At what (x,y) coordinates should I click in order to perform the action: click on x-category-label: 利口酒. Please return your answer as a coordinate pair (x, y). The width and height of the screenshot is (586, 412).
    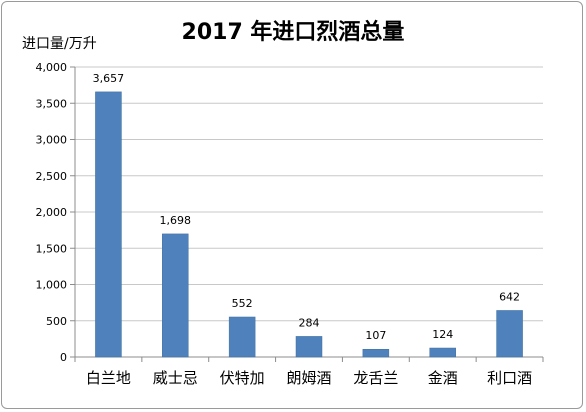
    Looking at the image, I should click on (509, 378).